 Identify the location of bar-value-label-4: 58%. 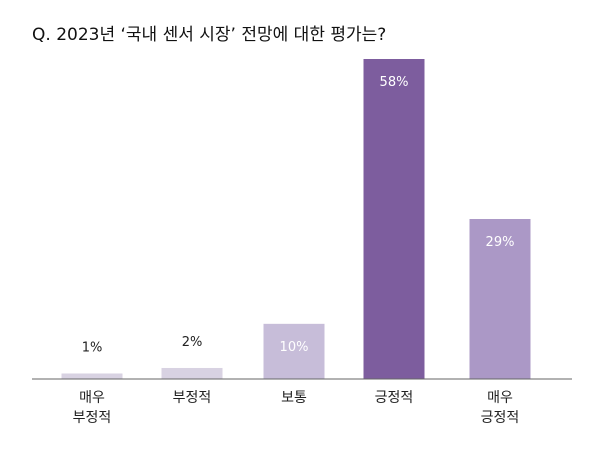
(394, 82).